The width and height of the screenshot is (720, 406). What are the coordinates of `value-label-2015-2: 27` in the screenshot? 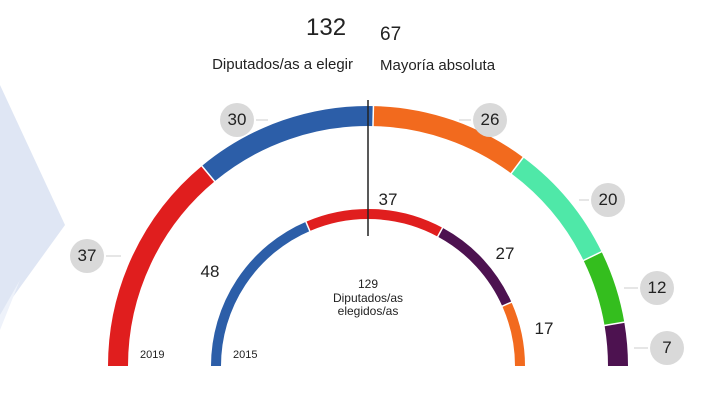 It's located at (505, 253).